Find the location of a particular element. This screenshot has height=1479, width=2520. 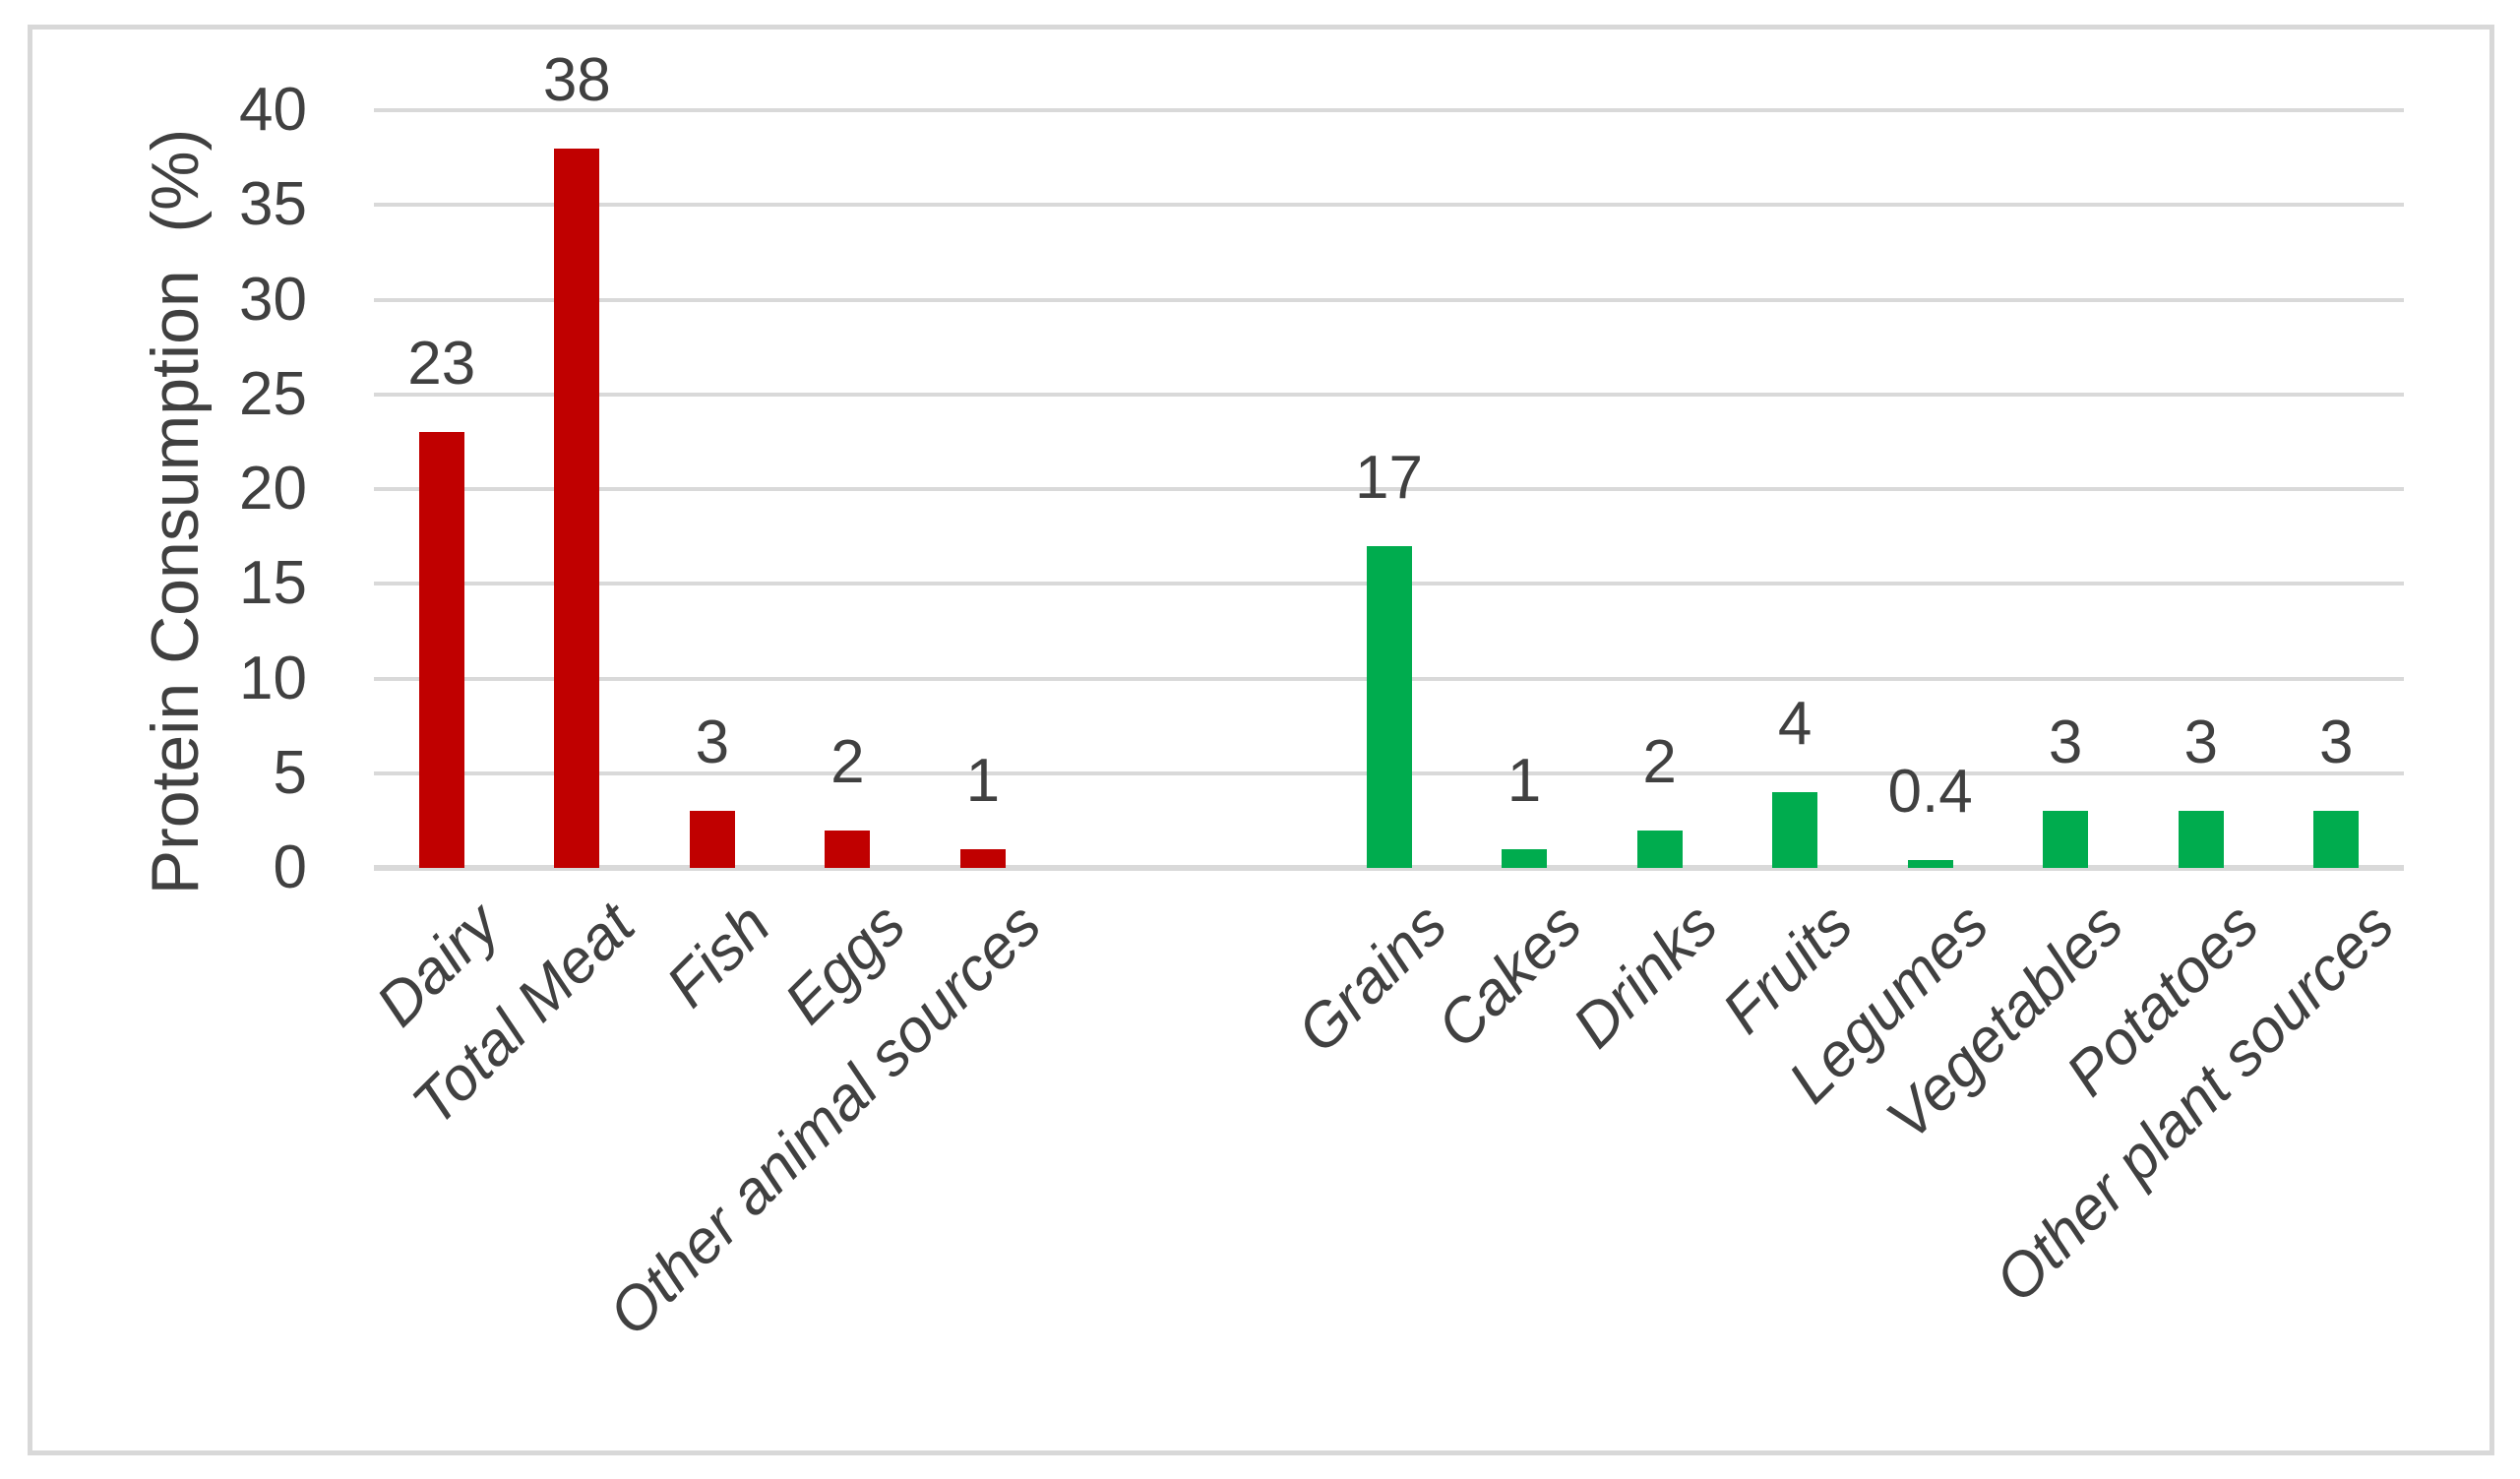

y-tick-label-25: 25 is located at coordinates (273, 394).